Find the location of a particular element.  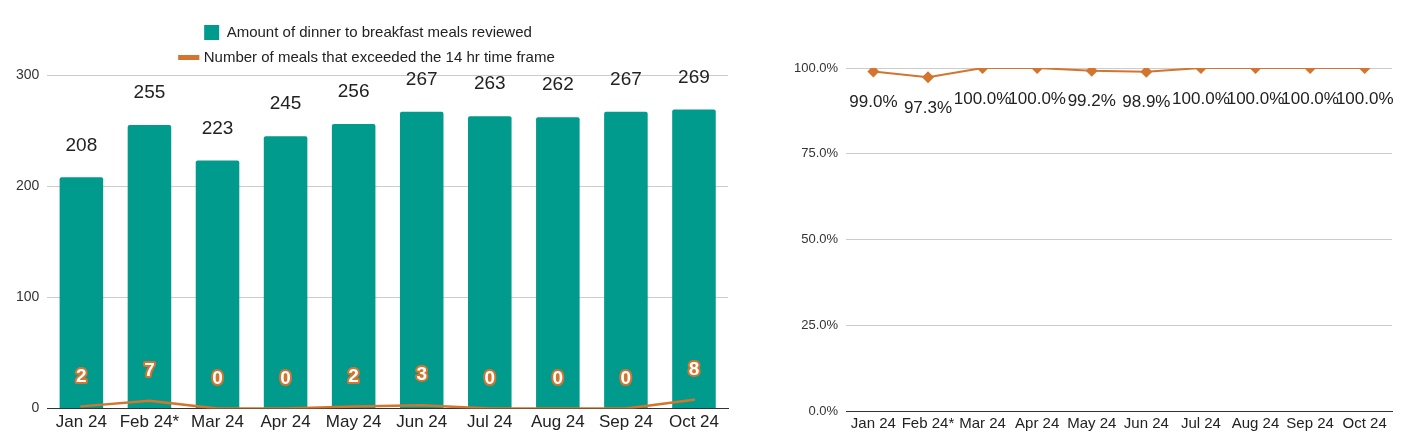

data-label: 8 is located at coordinates (694, 368).